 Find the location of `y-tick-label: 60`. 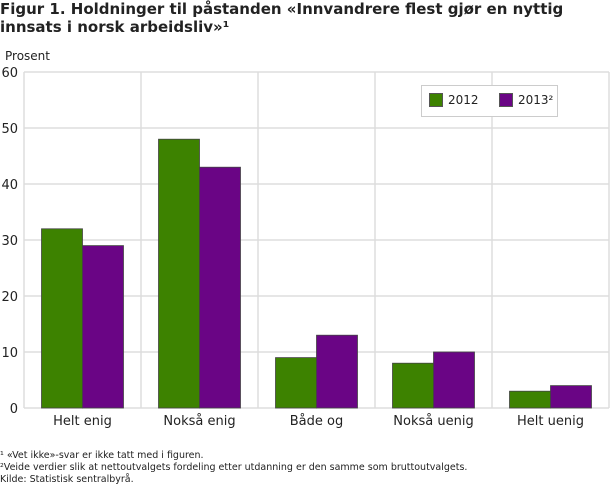

y-tick-label: 60 is located at coordinates (9, 73).